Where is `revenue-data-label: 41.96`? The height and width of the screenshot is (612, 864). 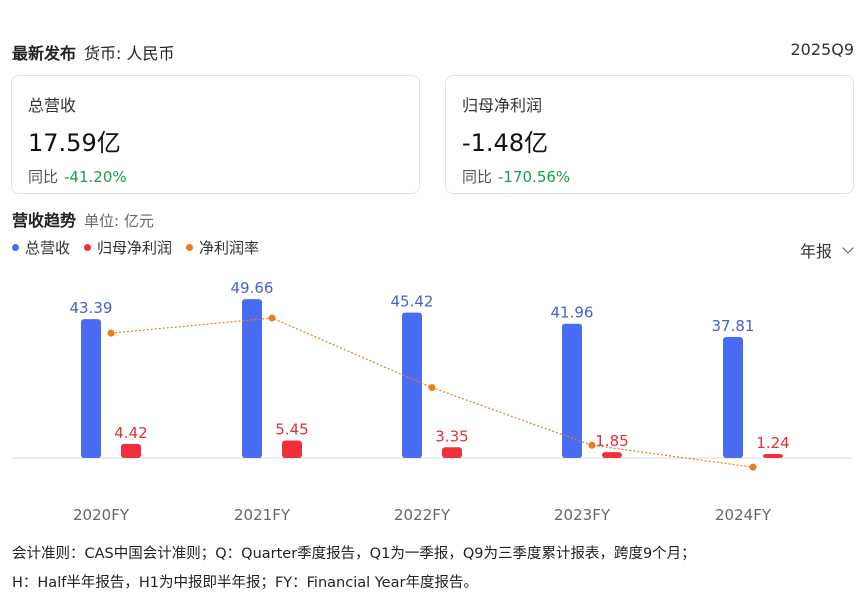
revenue-data-label: 41.96 is located at coordinates (572, 313).